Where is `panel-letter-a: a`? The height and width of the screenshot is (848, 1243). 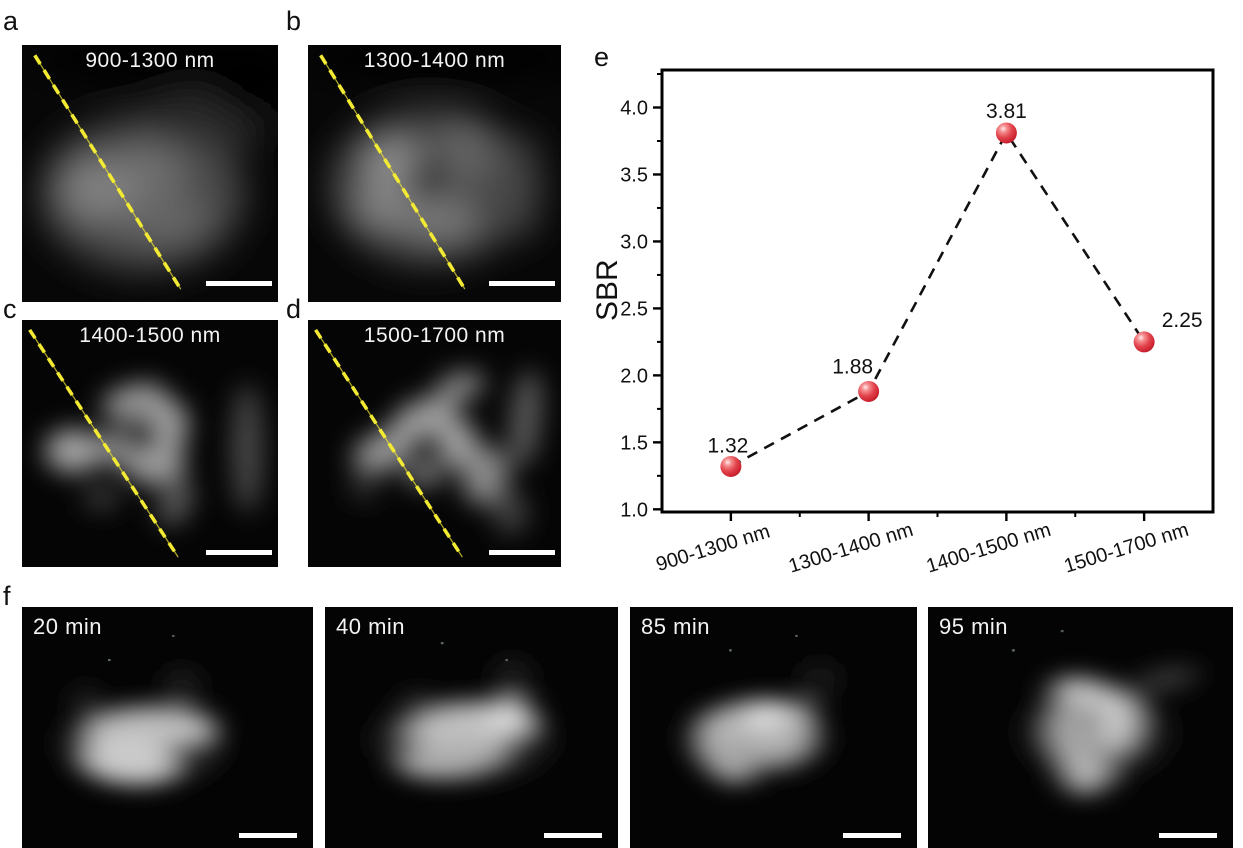
panel-letter-a: a is located at coordinates (11, 21).